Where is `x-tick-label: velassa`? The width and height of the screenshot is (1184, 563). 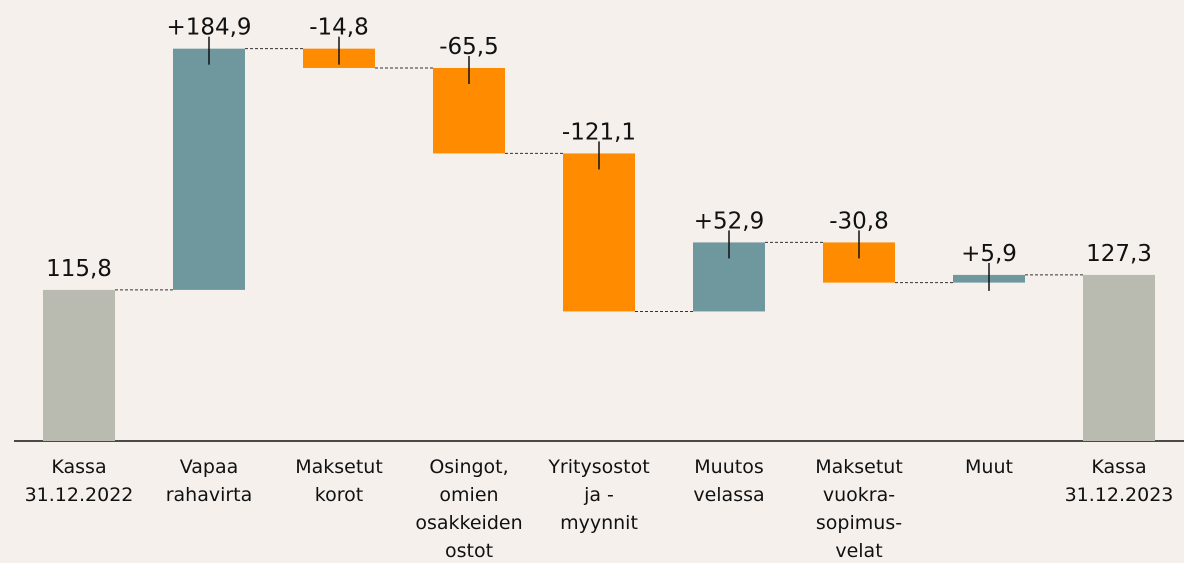 x-tick-label: velassa is located at coordinates (728, 495).